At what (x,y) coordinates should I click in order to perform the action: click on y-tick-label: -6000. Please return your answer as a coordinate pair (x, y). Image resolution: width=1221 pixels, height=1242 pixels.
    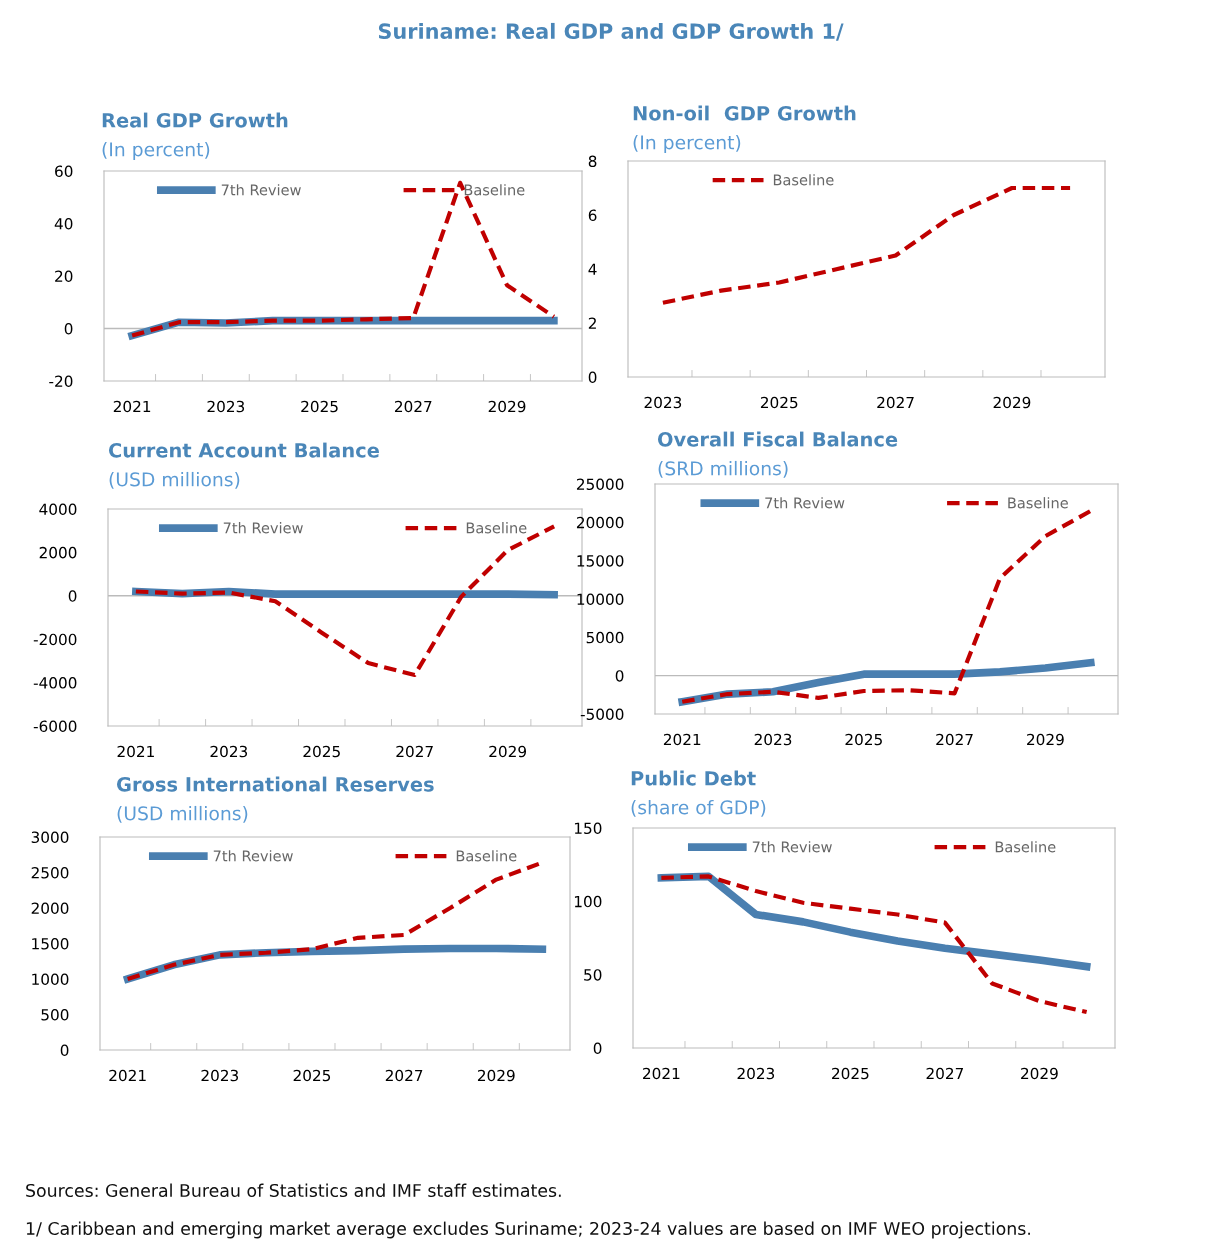
    Looking at the image, I should click on (55, 726).